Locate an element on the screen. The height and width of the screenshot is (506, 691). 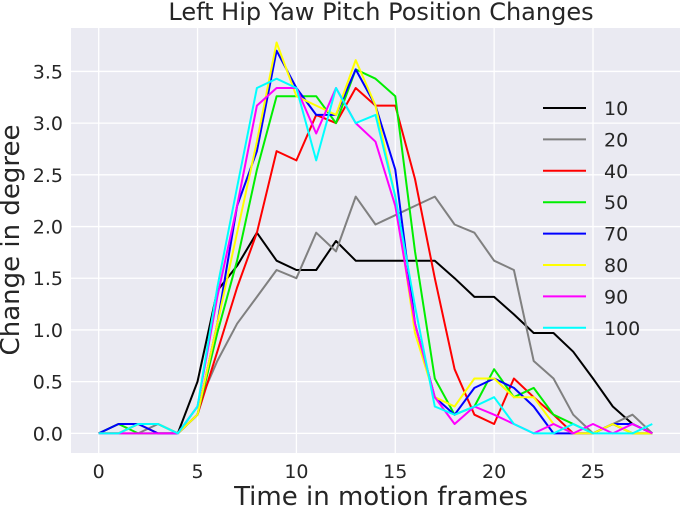
x-axis-label: Time in motion frames is located at coordinates (380, 494).